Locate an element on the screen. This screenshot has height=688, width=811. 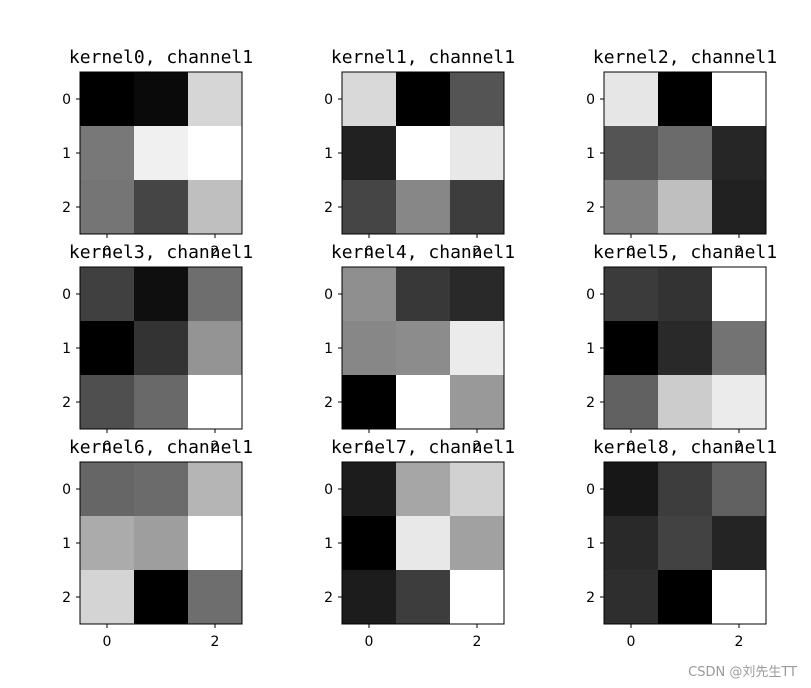
subplot-title-kernel8: kernel8, channel1 is located at coordinates (685, 447).